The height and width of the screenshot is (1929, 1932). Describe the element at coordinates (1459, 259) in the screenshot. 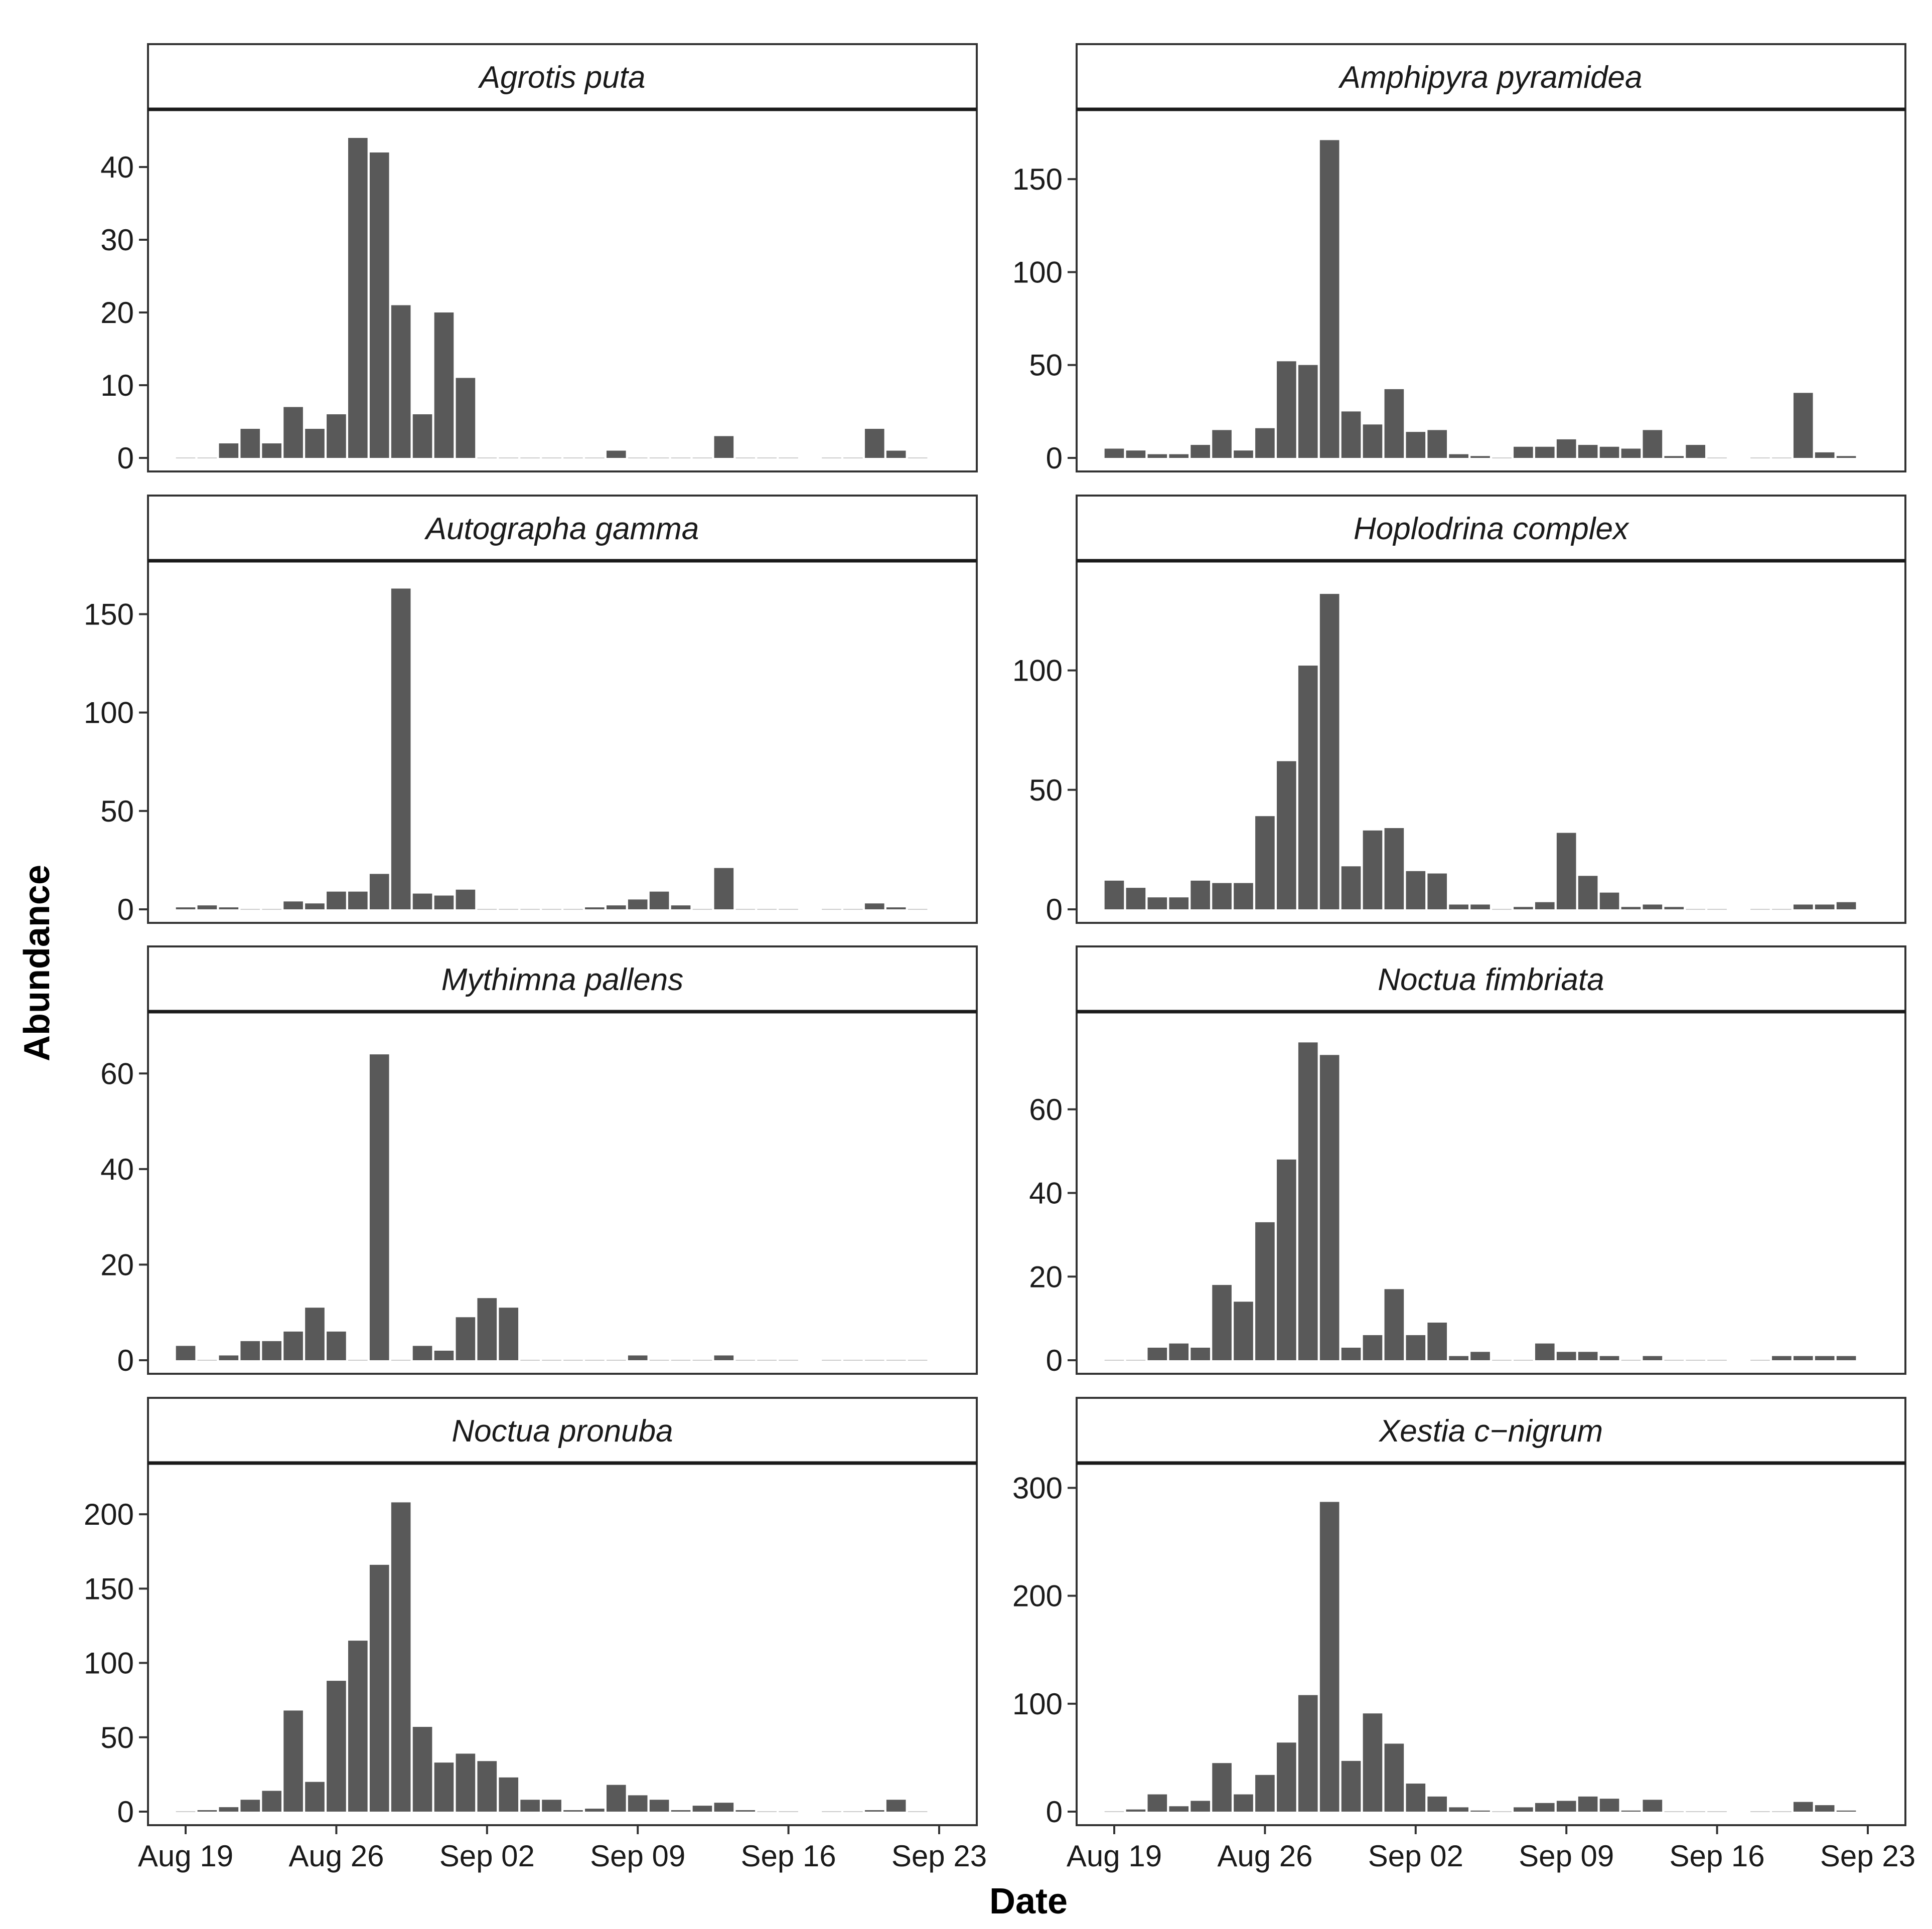

I see `facet-amphipyra-pyramidea: Amphipyra pyramidea 0 50 100 150` at that location.